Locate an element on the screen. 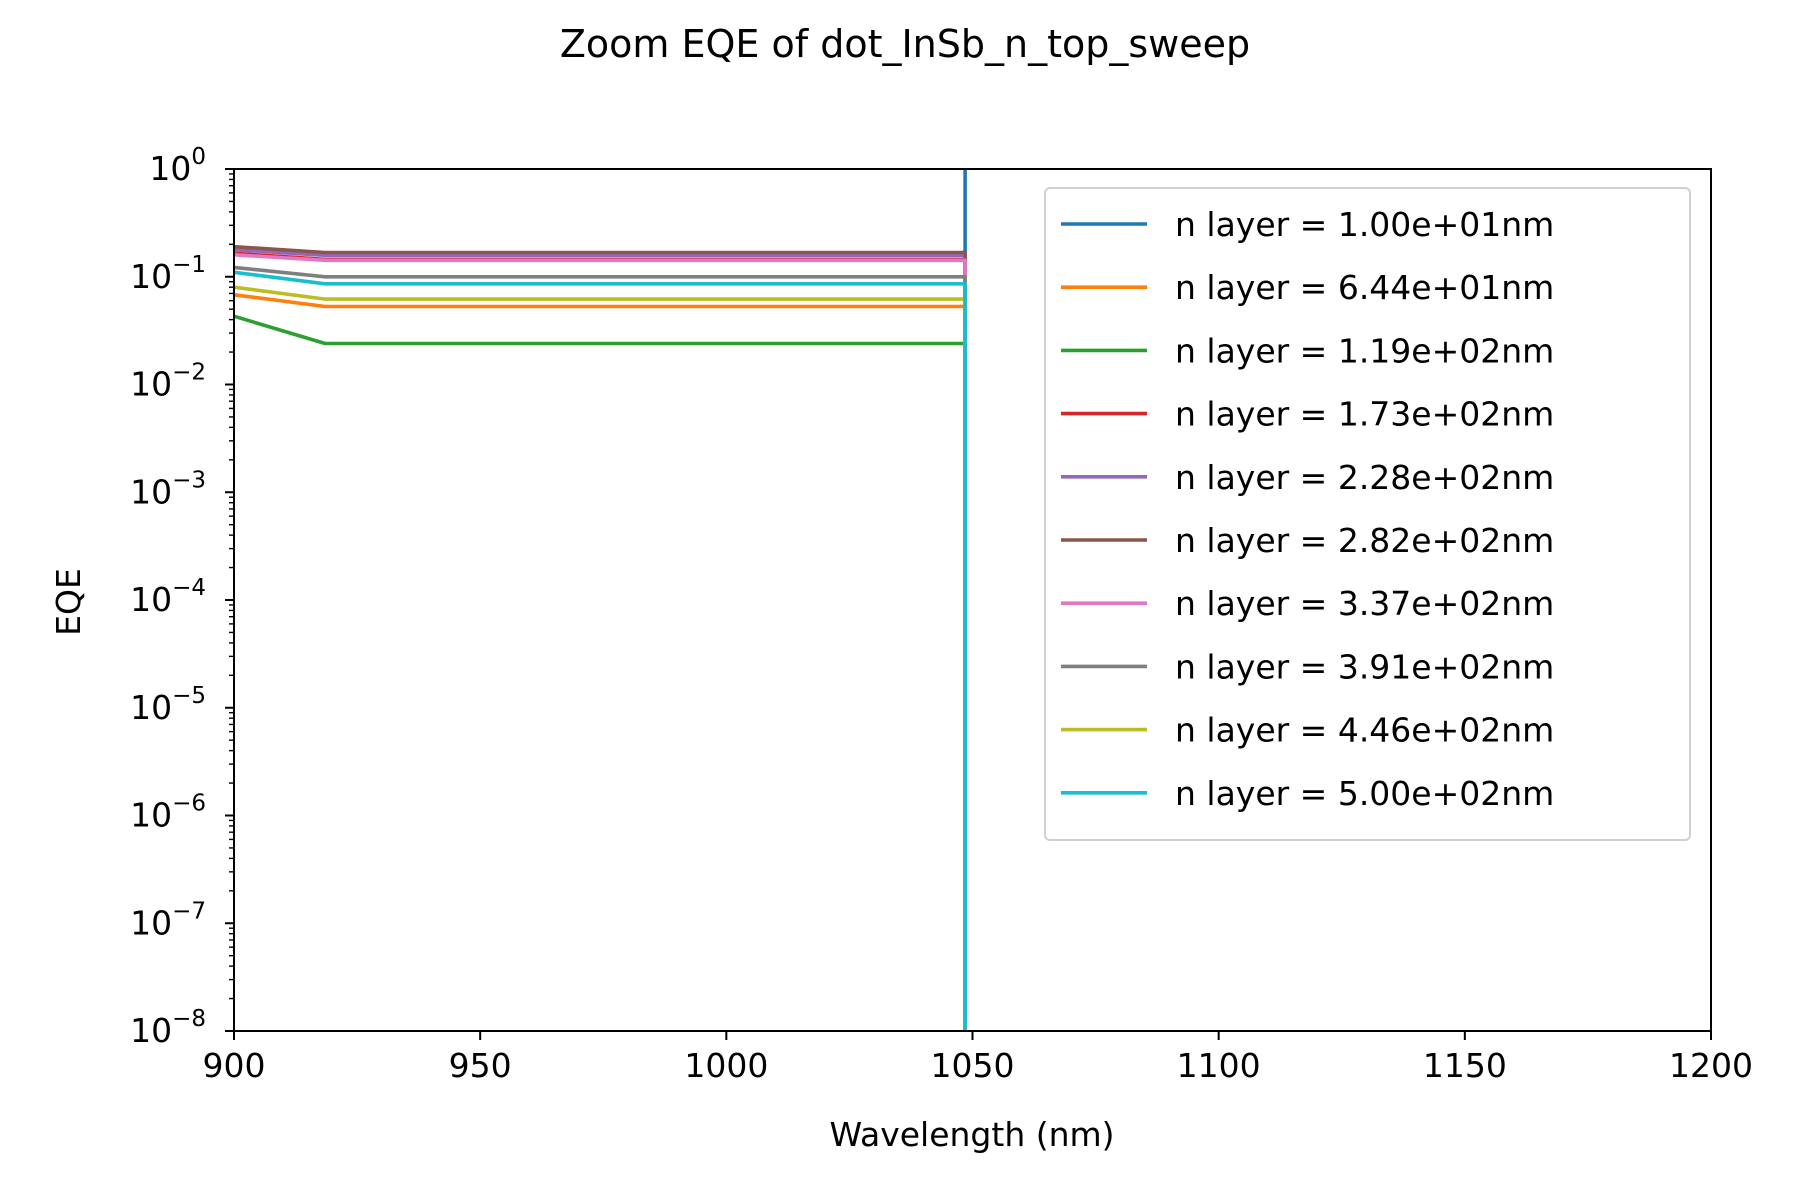 This screenshot has height=1200, width=1800. x-tick-label: 1150 is located at coordinates (1465, 1065).